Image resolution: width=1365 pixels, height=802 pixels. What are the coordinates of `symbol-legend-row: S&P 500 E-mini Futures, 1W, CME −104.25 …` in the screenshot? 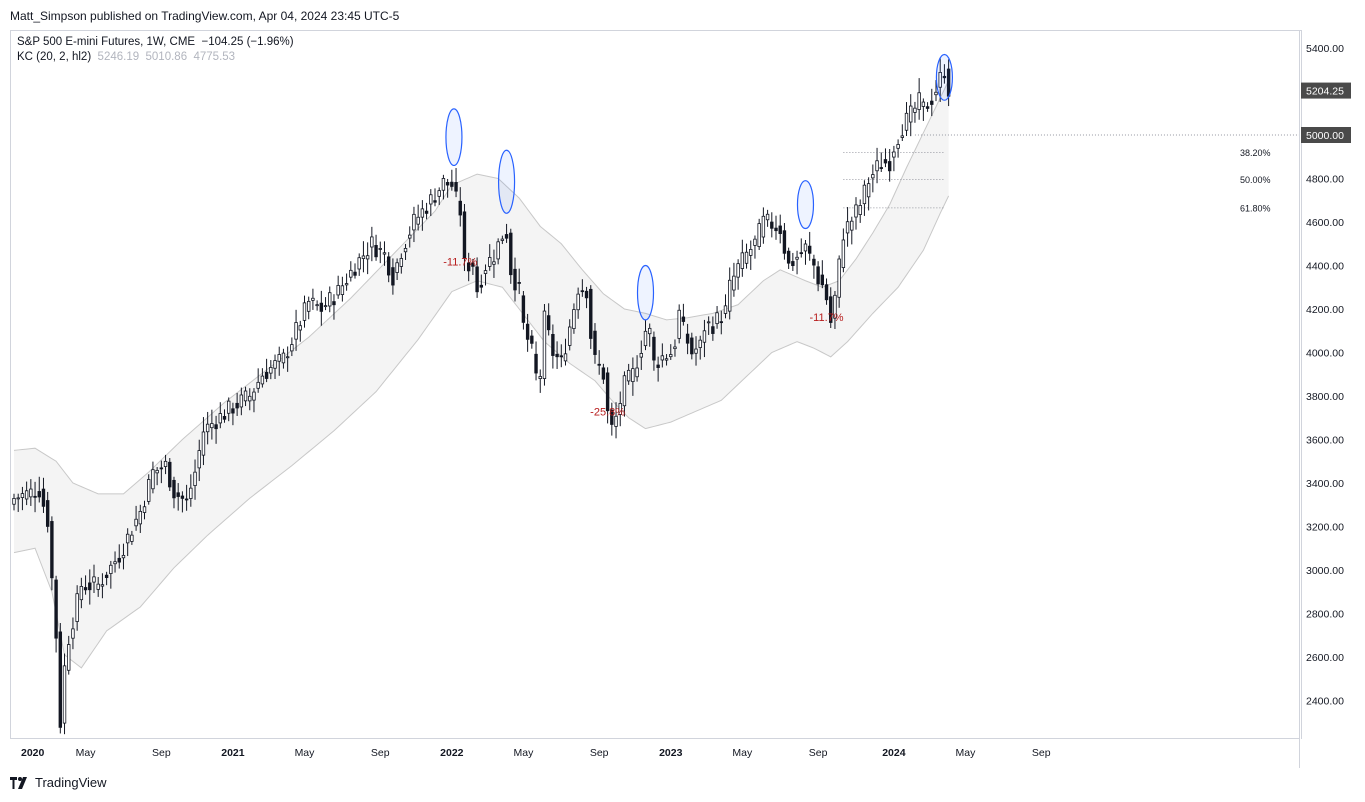 It's located at (155, 42).